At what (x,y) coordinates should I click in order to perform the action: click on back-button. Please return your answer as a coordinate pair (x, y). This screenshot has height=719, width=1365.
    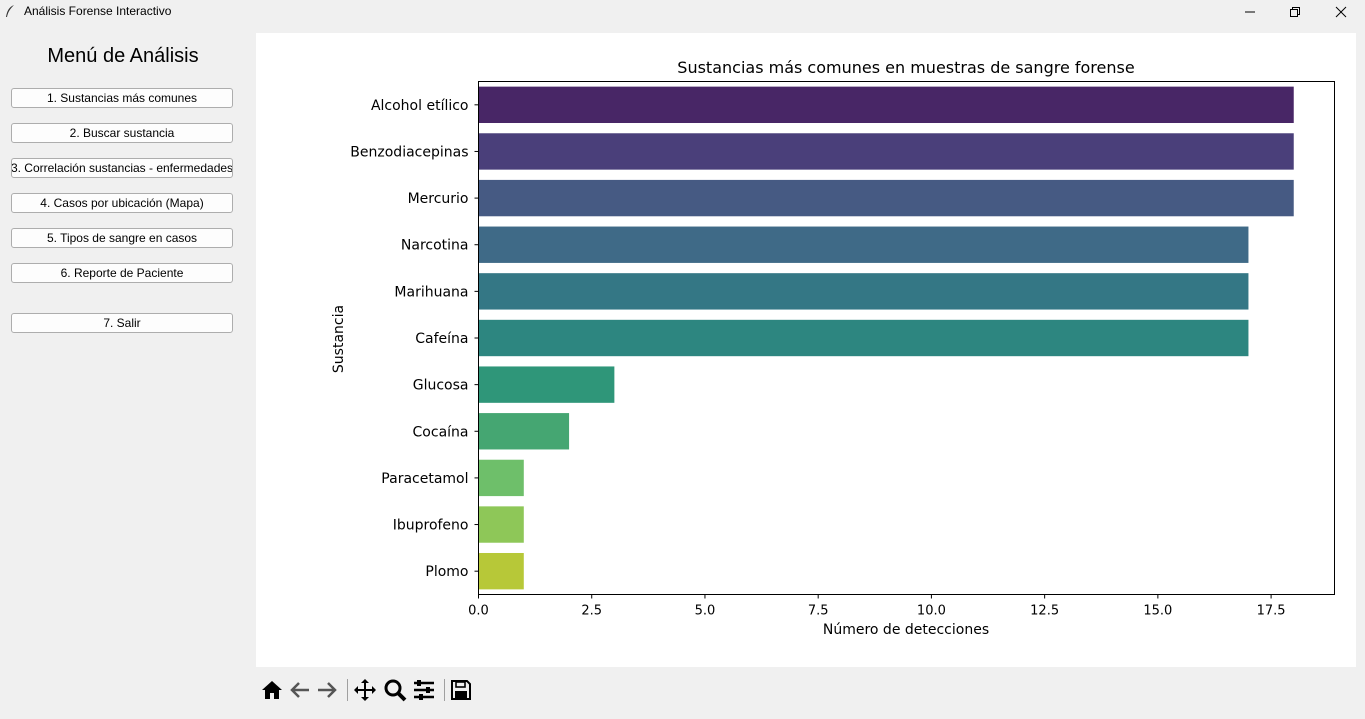
    Looking at the image, I should click on (300, 690).